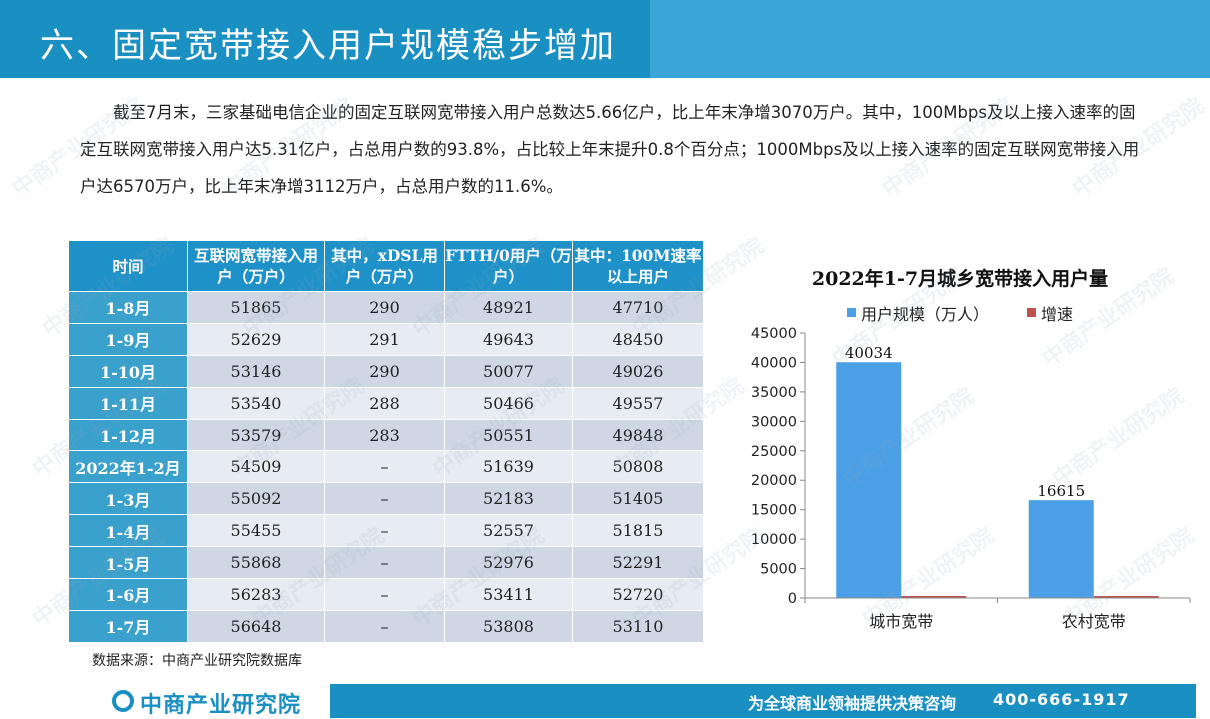 The width and height of the screenshot is (1210, 719). What do you see at coordinates (774, 363) in the screenshot?
I see `y-tick-label: 40000` at bounding box center [774, 363].